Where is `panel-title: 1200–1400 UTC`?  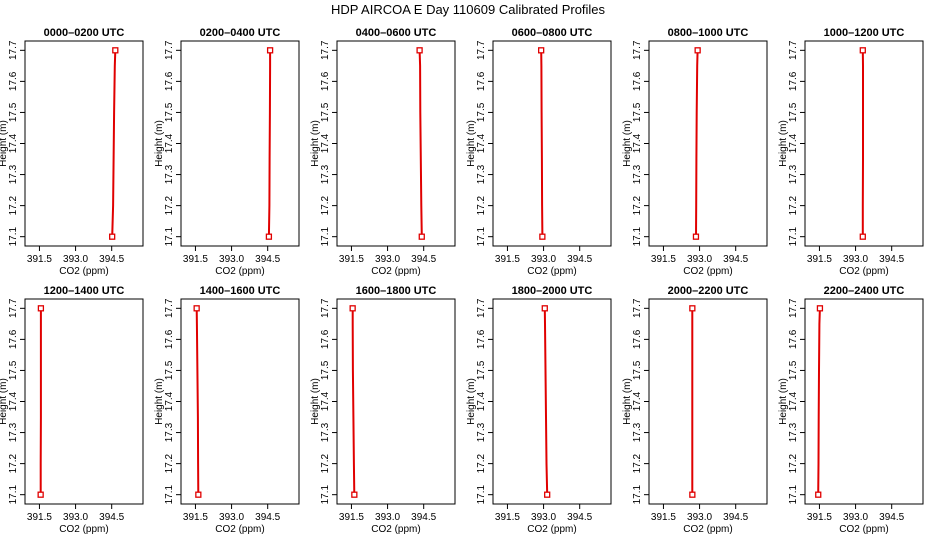 panel-title: 1200–1400 UTC is located at coordinates (84, 291).